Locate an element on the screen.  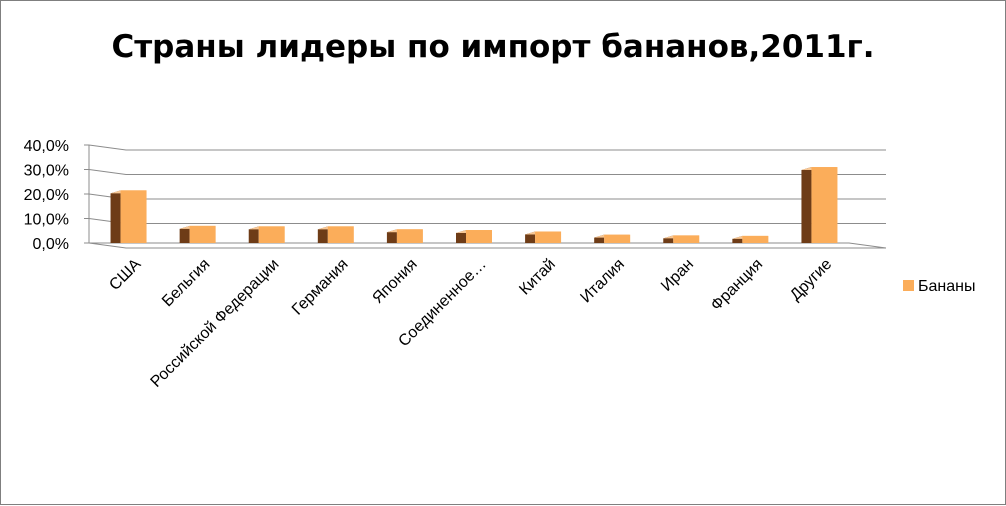
x-tick-label: Китай is located at coordinates (537, 277).